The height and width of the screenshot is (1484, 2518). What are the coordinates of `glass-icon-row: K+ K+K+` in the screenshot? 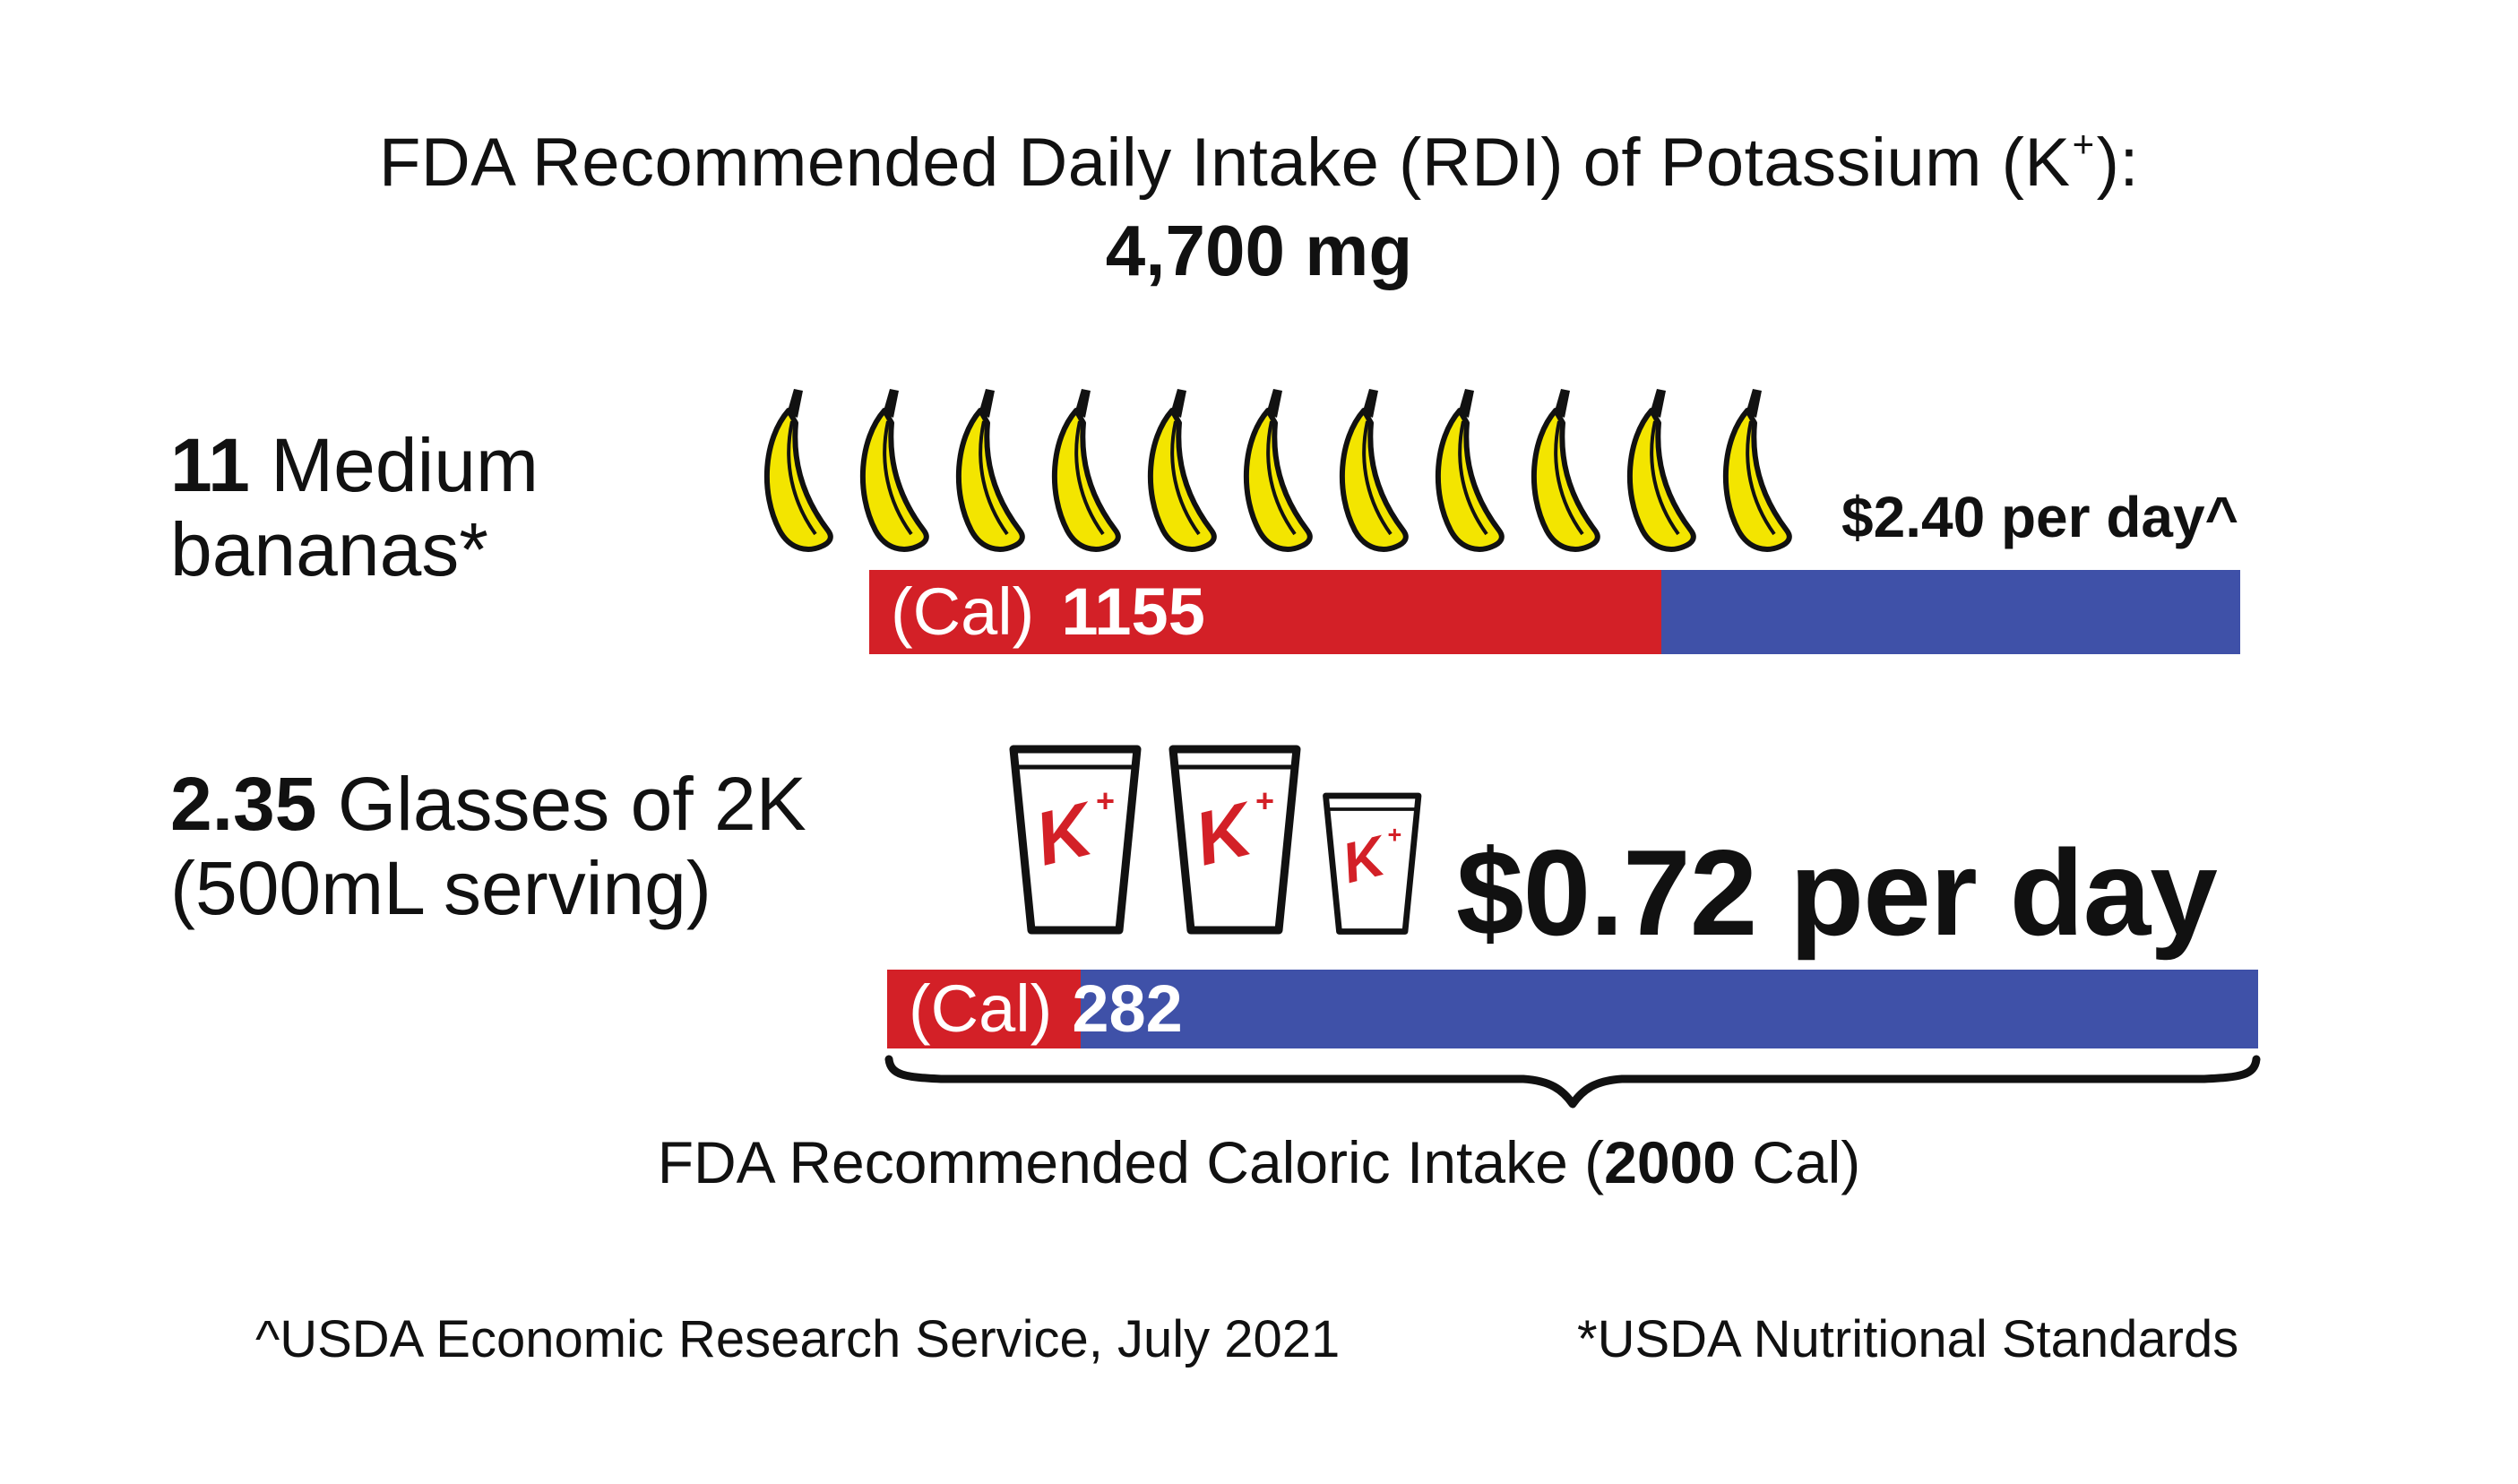 It's located at (1215, 840).